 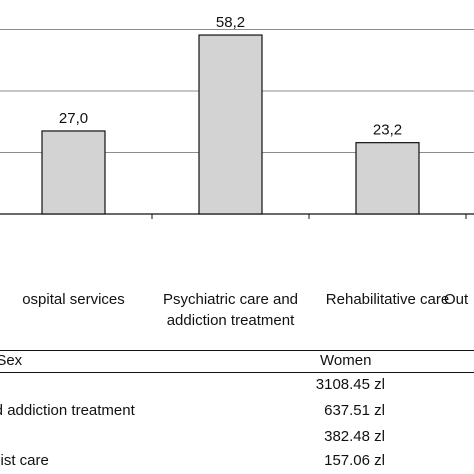 I want to click on table-row-value: 637.51 zl, so click(x=354, y=410).